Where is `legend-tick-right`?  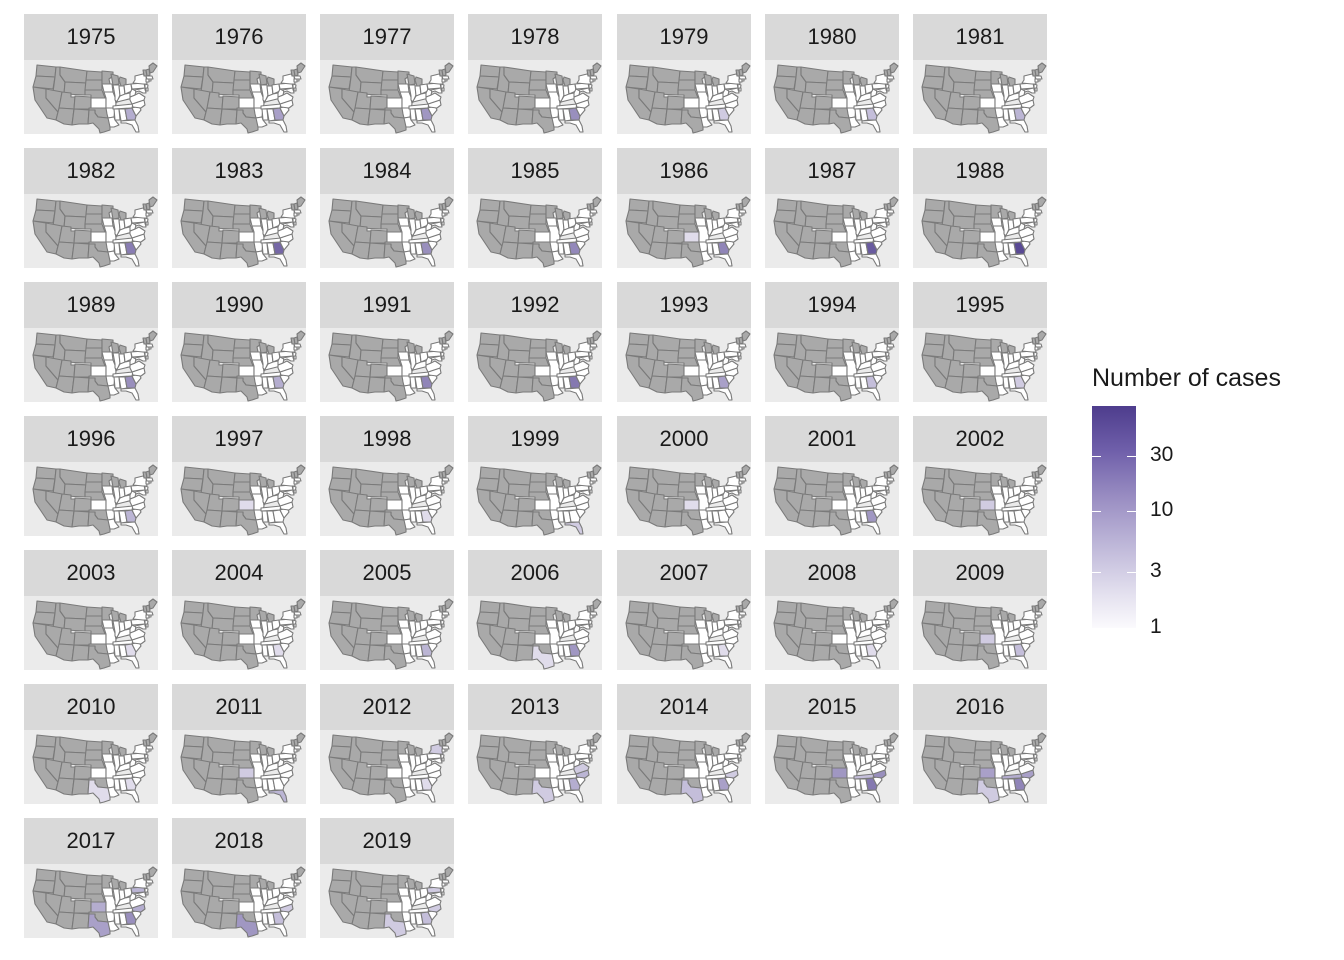
legend-tick-right is located at coordinates (1131, 628).